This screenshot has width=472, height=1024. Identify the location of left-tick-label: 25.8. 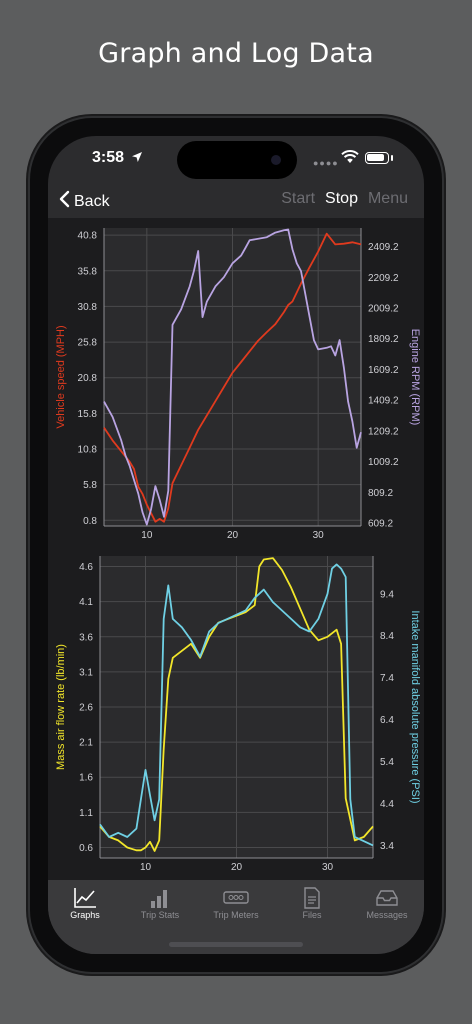
(88, 343).